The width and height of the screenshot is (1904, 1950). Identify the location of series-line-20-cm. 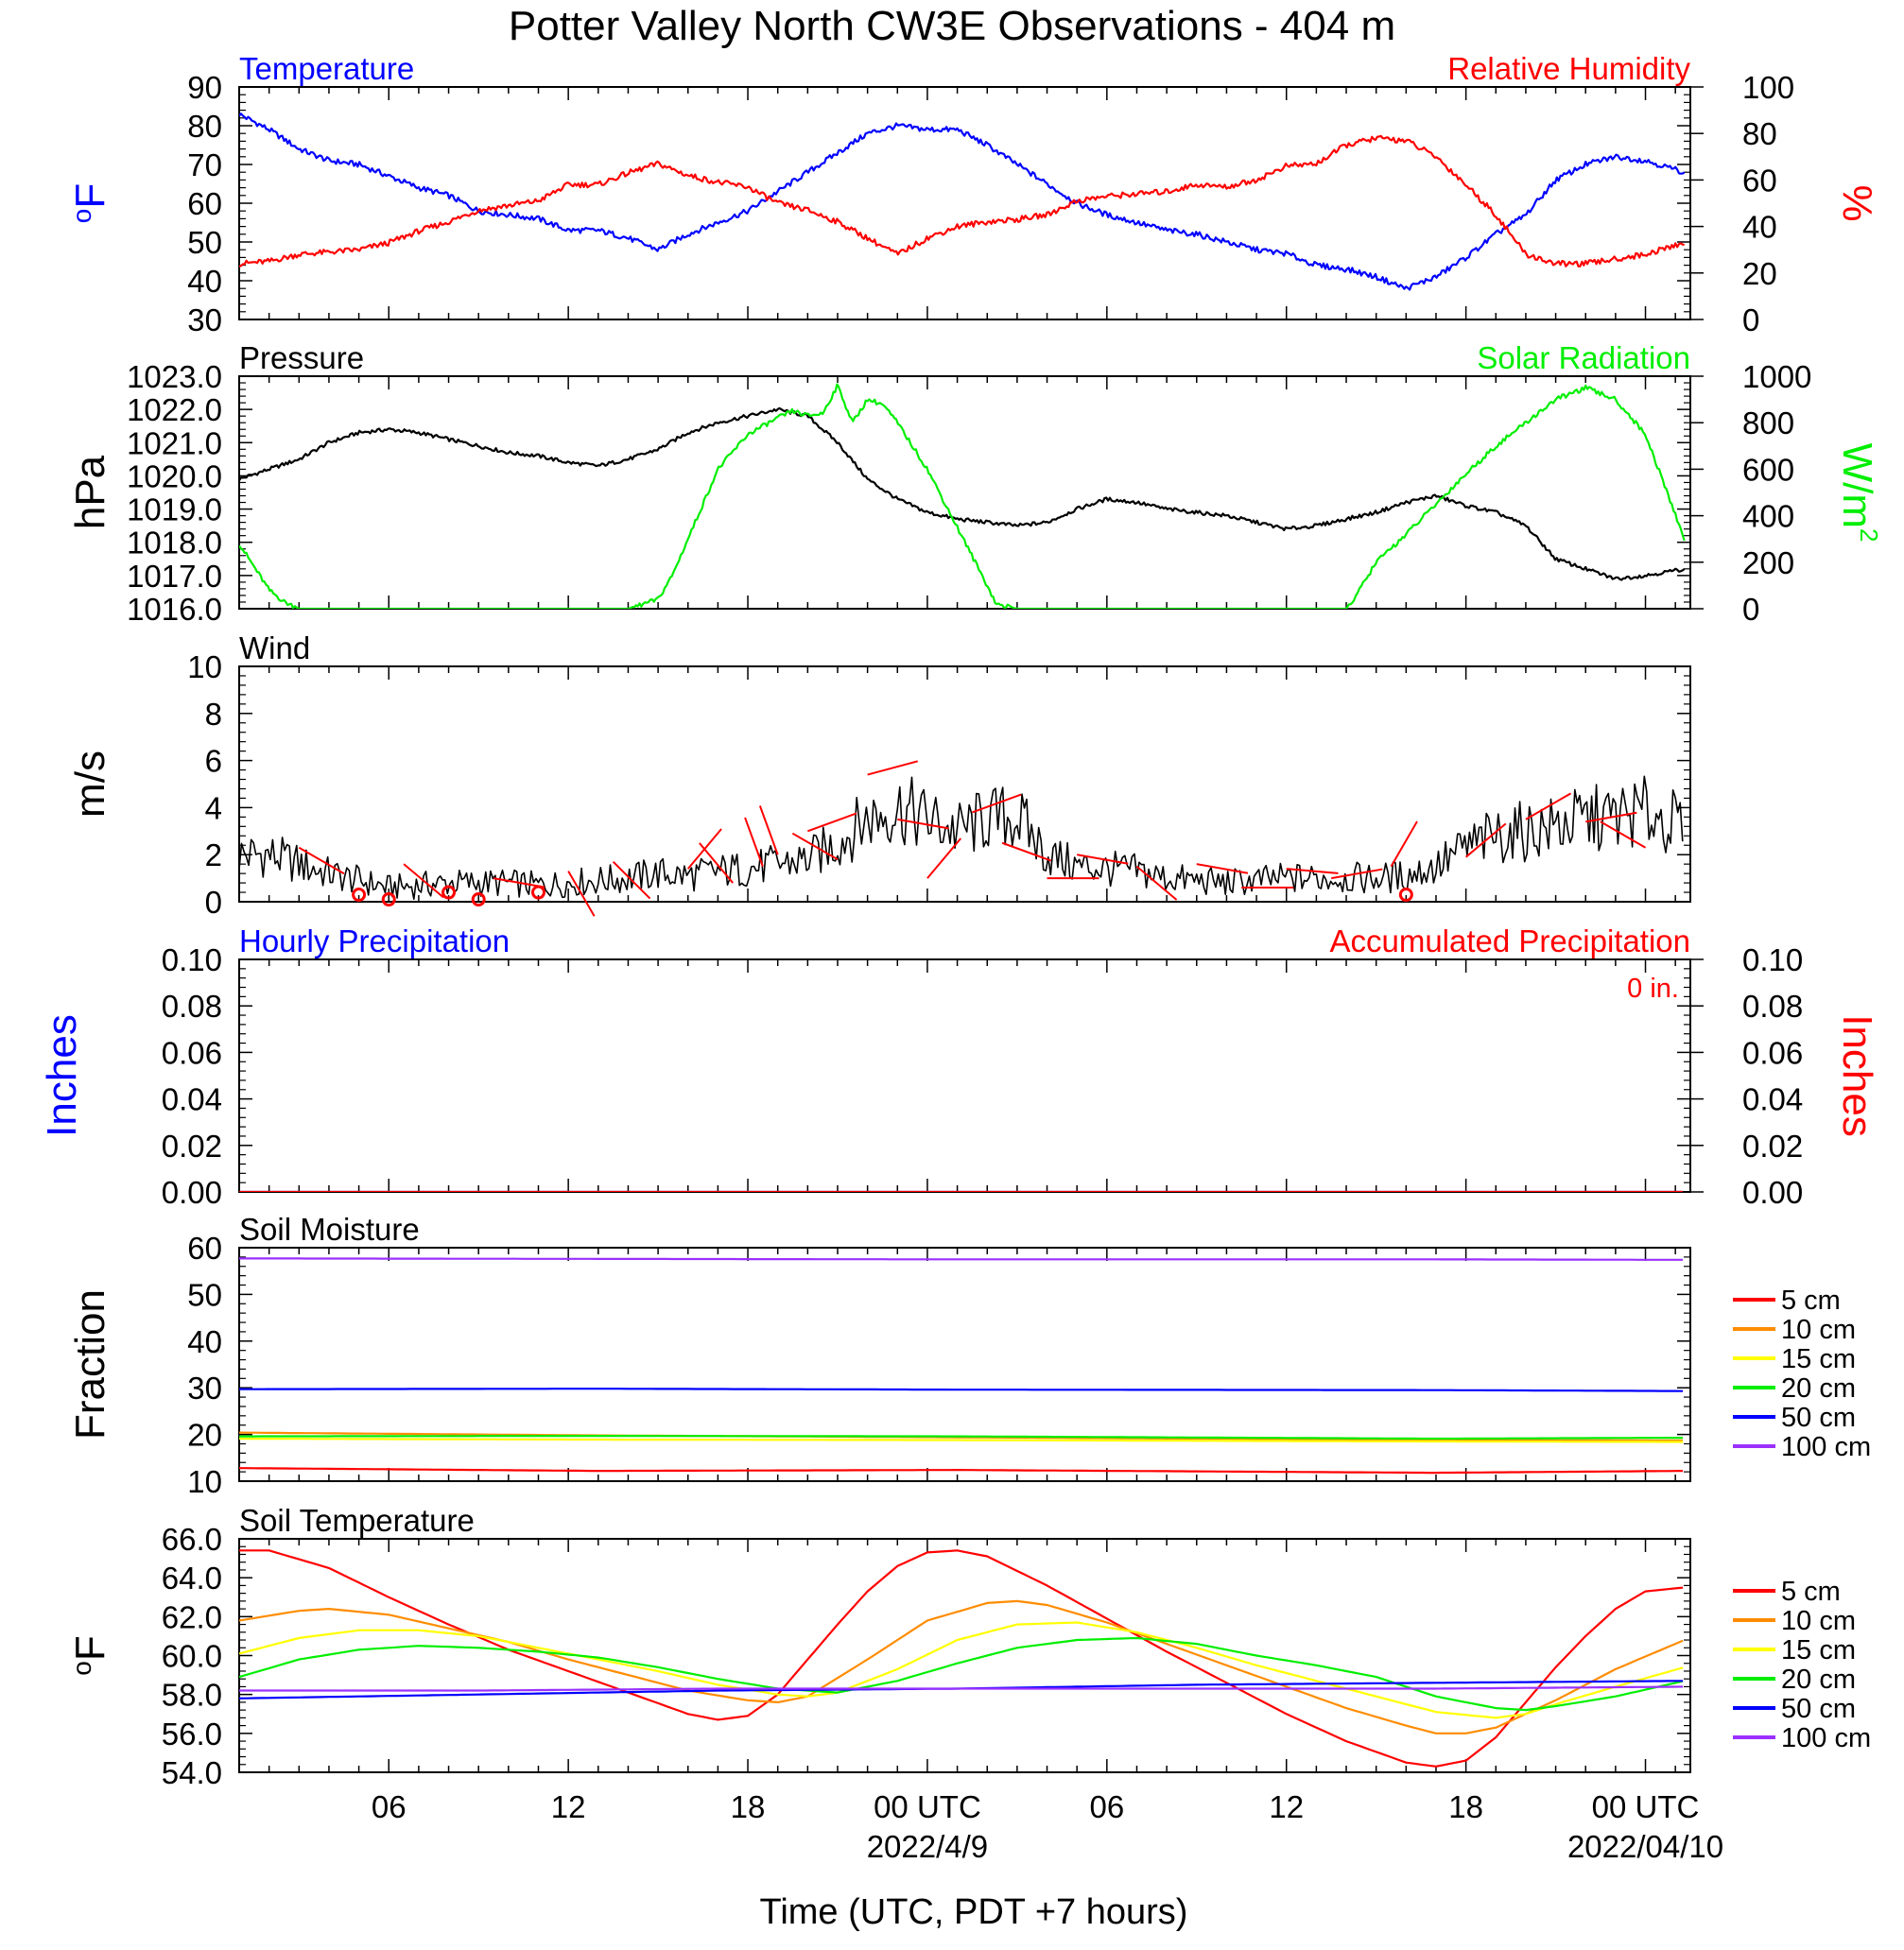
(962, 1674).